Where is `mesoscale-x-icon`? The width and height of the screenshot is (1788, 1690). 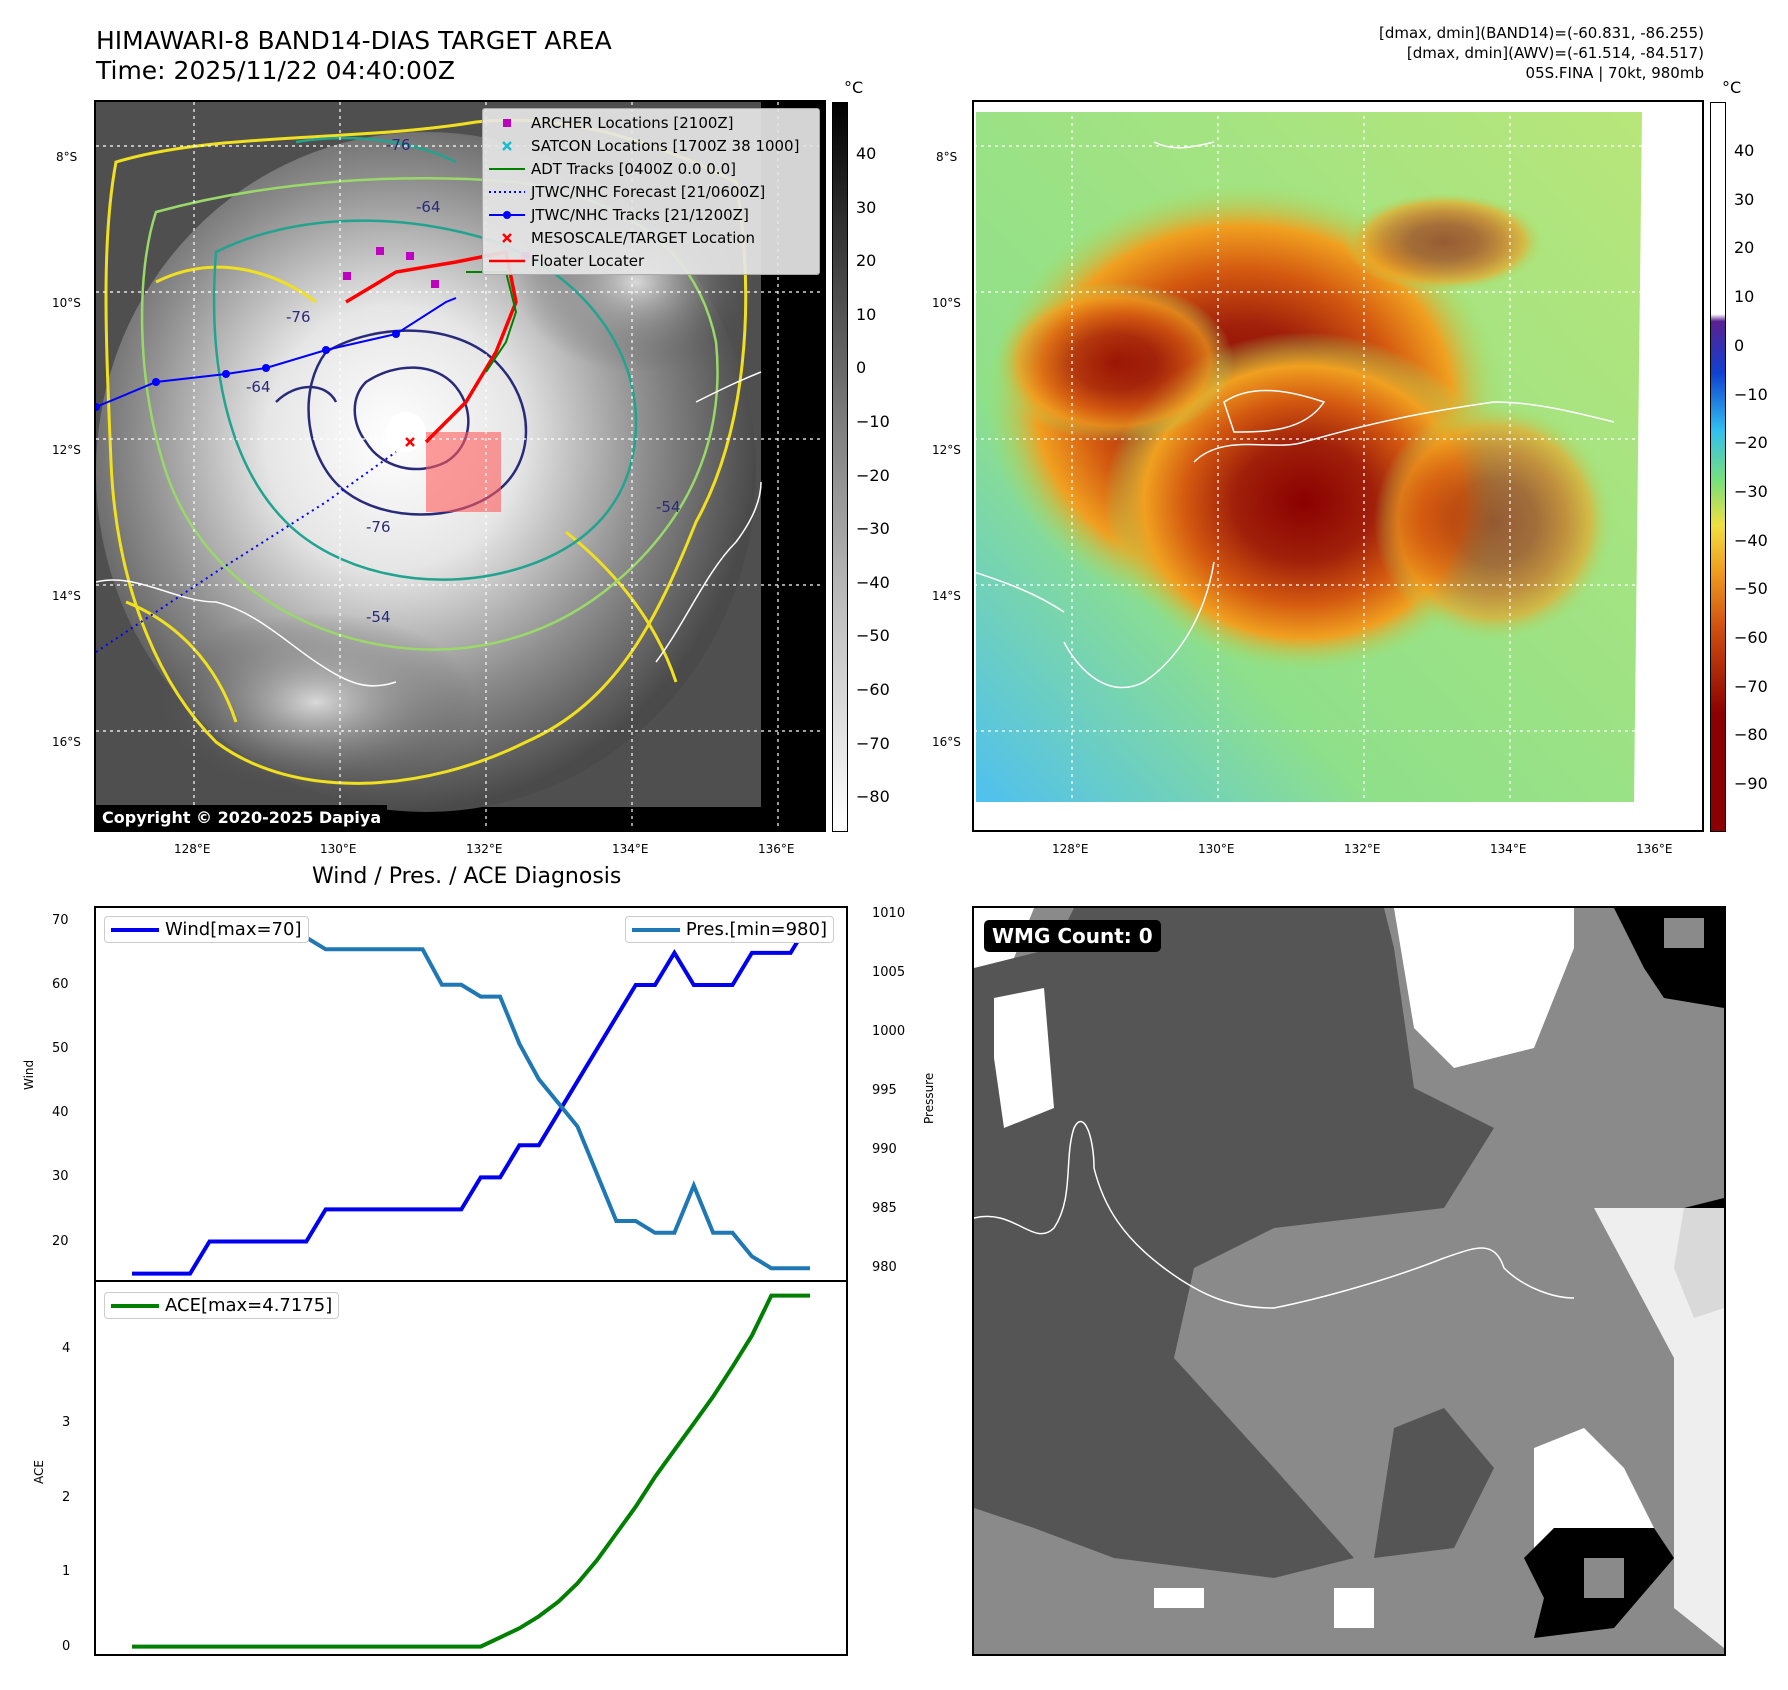
mesoscale-x-icon is located at coordinates (507, 237).